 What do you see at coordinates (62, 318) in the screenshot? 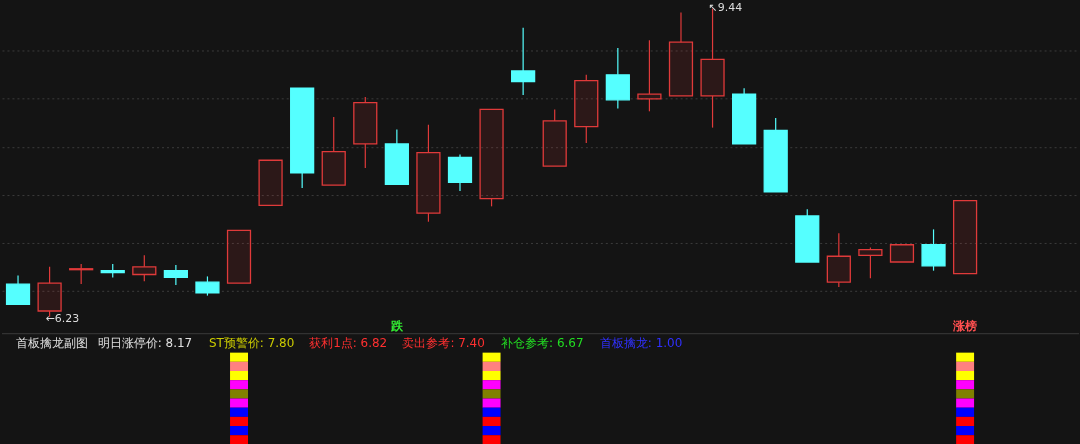
I see `annotation: ←6.23` at bounding box center [62, 318].